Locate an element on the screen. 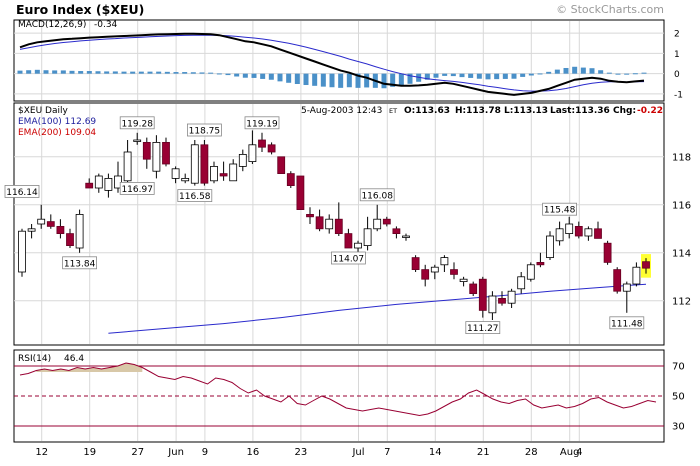 The height and width of the screenshot is (466, 700). open-readout: O:113.63 is located at coordinates (427, 111).